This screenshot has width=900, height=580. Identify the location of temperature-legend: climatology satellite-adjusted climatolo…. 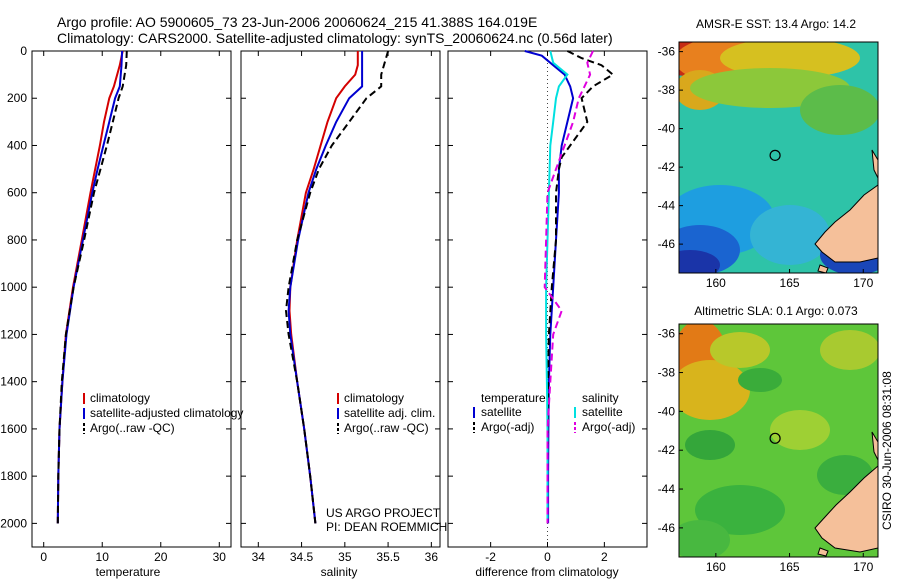
(163, 413).